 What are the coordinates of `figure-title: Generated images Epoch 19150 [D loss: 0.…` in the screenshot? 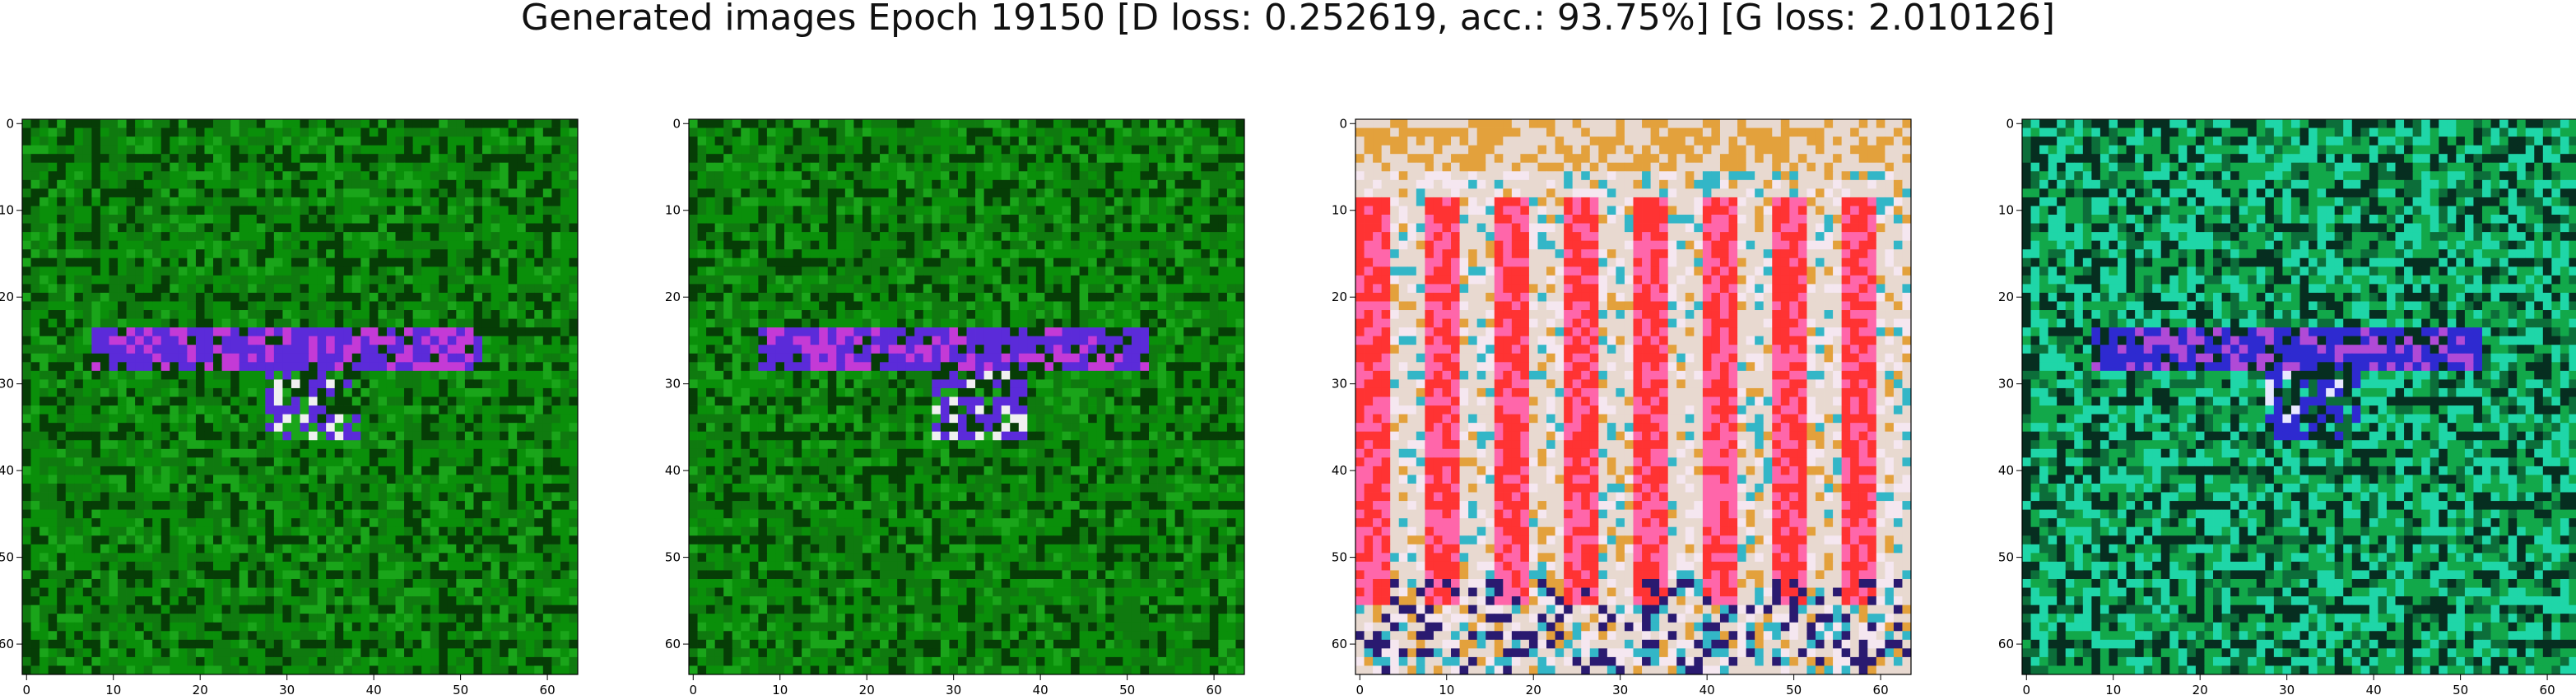 It's located at (1288, 19).